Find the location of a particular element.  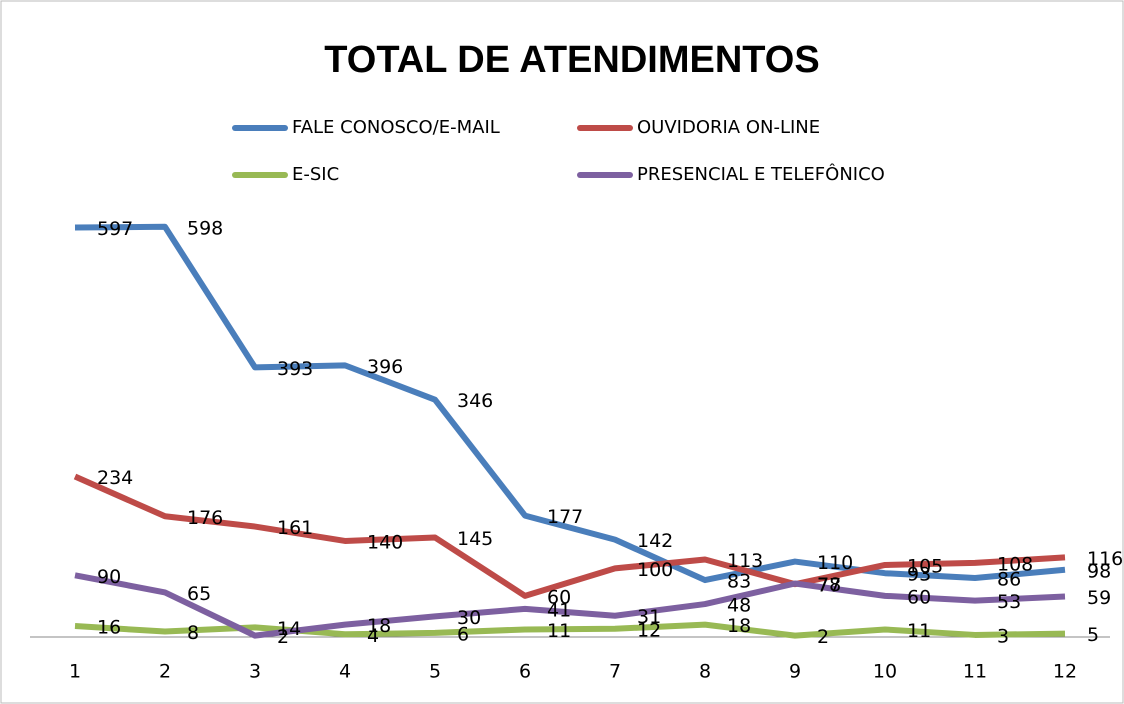

data-label: 59 is located at coordinates (1099, 598).